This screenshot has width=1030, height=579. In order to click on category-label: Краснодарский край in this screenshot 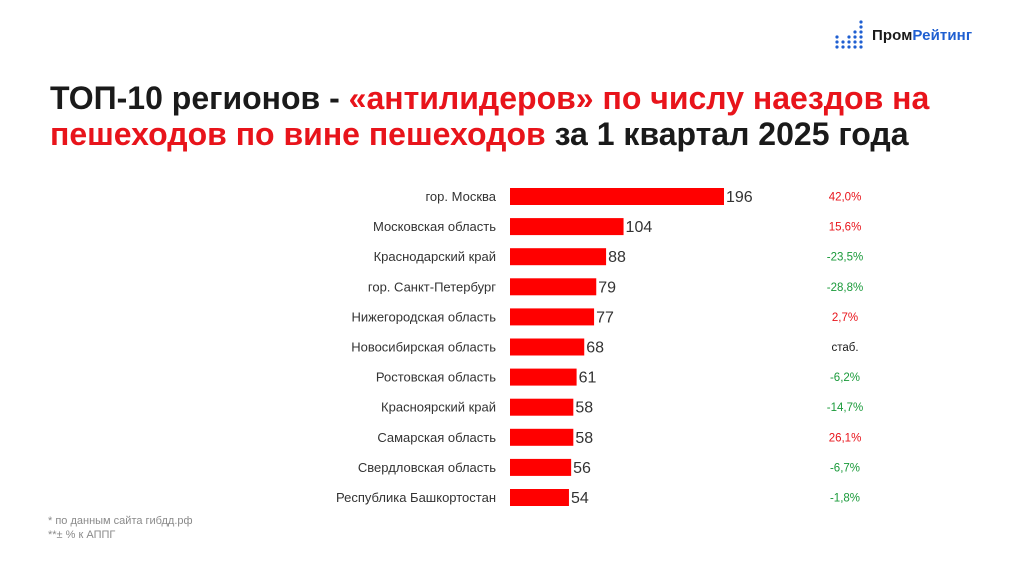, I will do `click(435, 256)`.